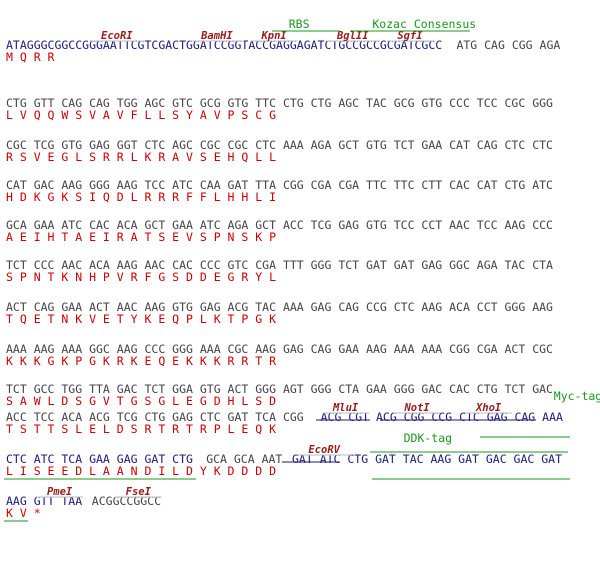 This screenshot has height=570, width=600. I want to click on aa-seq-line: K V *, so click(23, 513).